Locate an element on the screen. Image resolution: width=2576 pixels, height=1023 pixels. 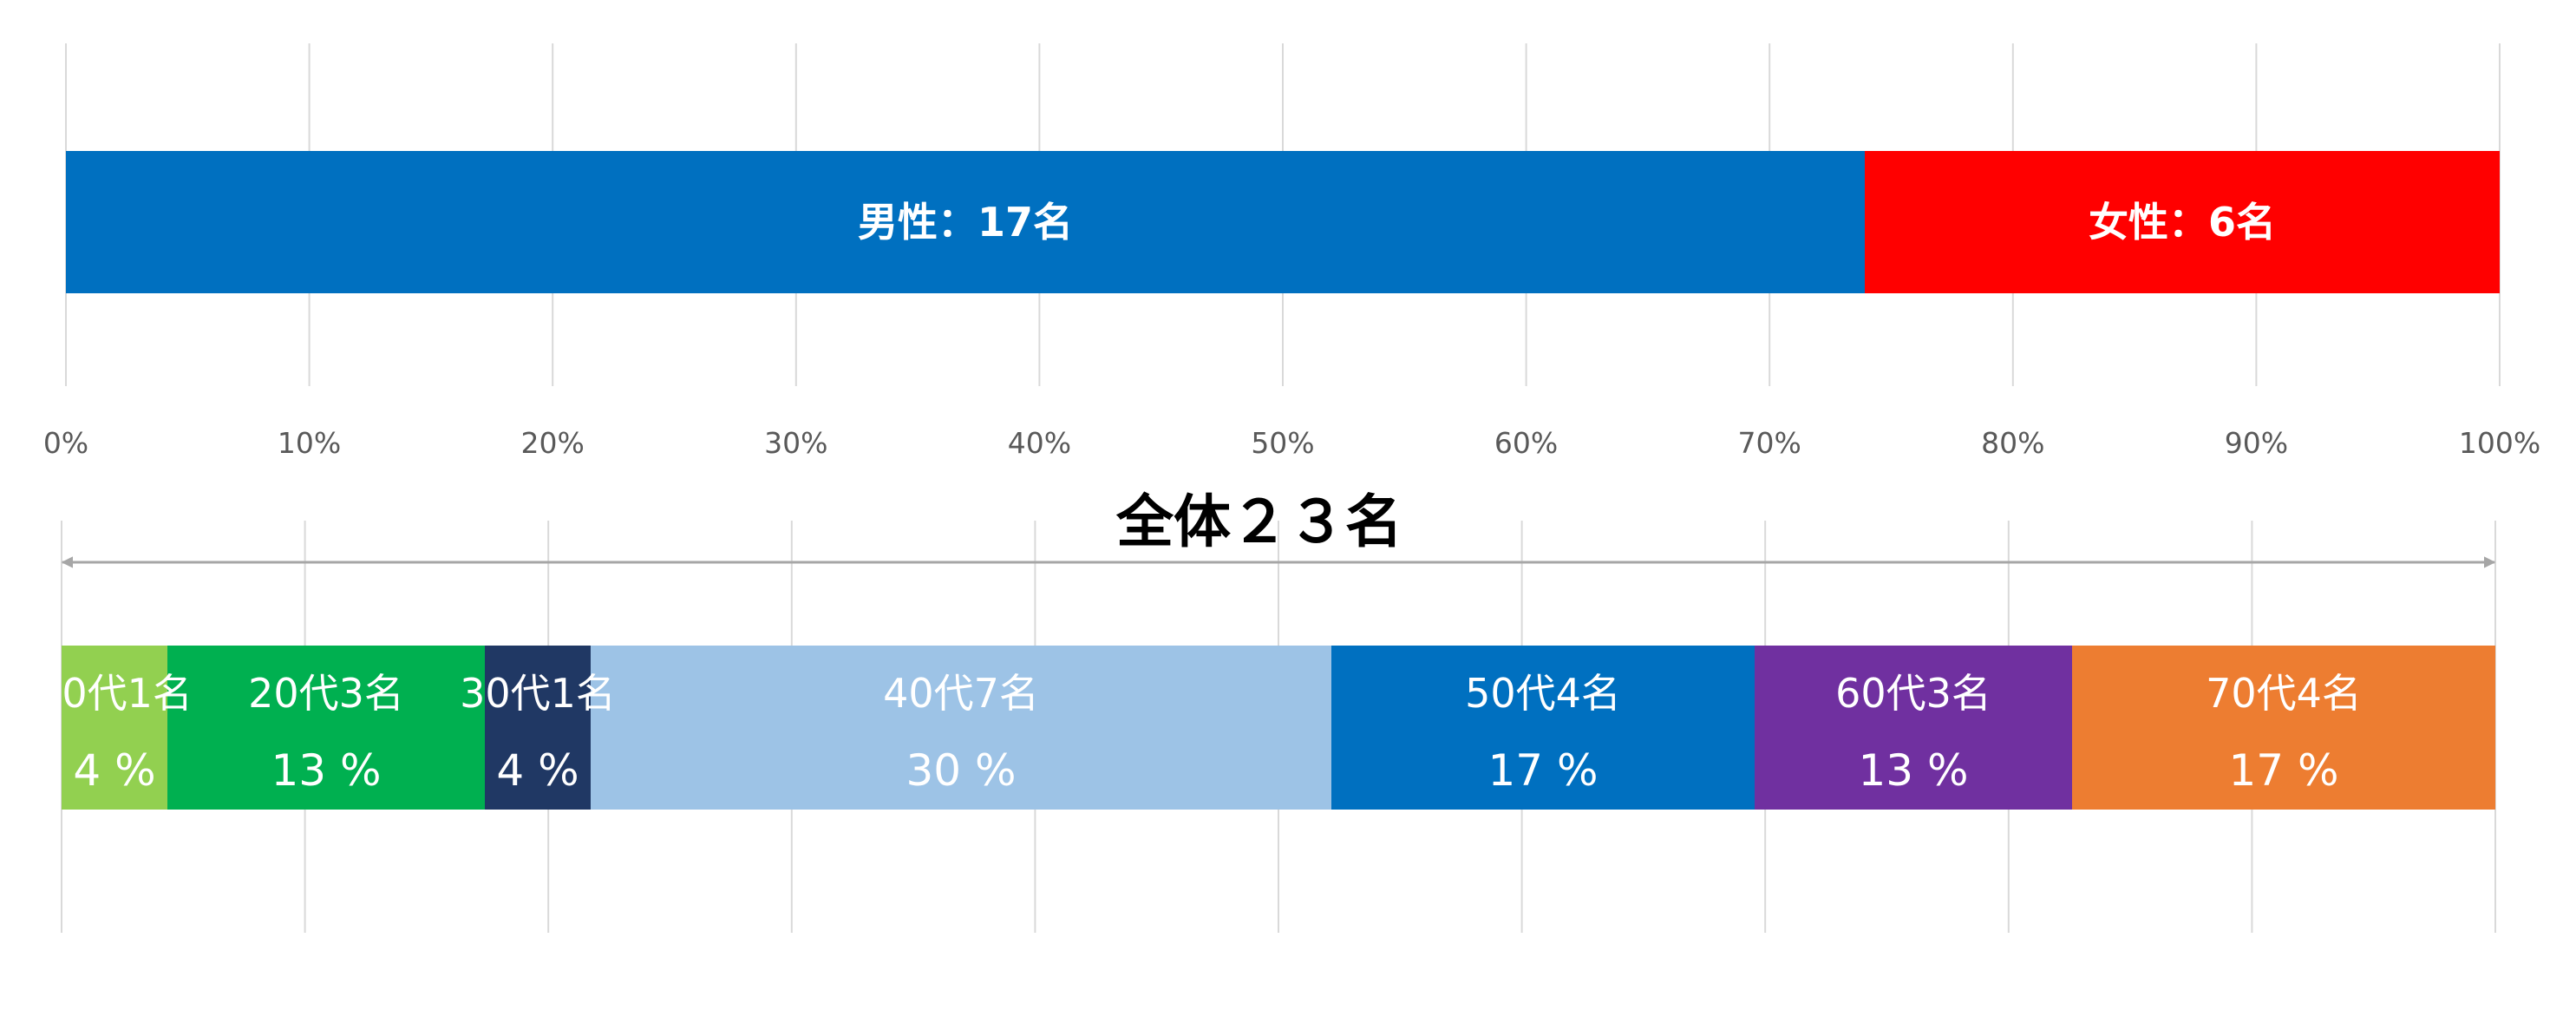
age-chart-title: 全体２３名 is located at coordinates (1258, 522).